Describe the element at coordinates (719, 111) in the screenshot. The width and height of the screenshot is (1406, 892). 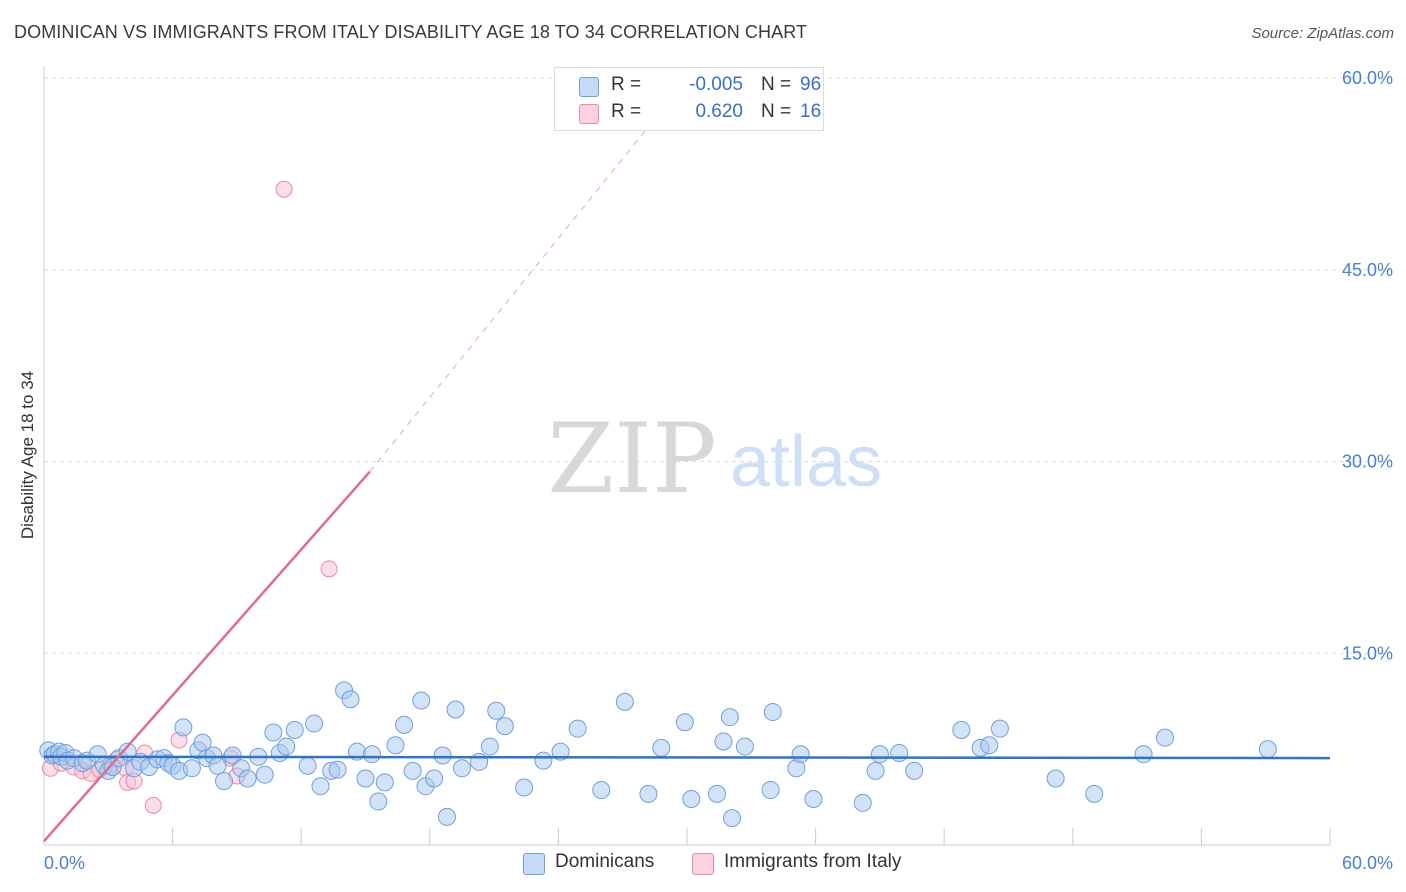
I see `legend-r-value: 0.620` at that location.